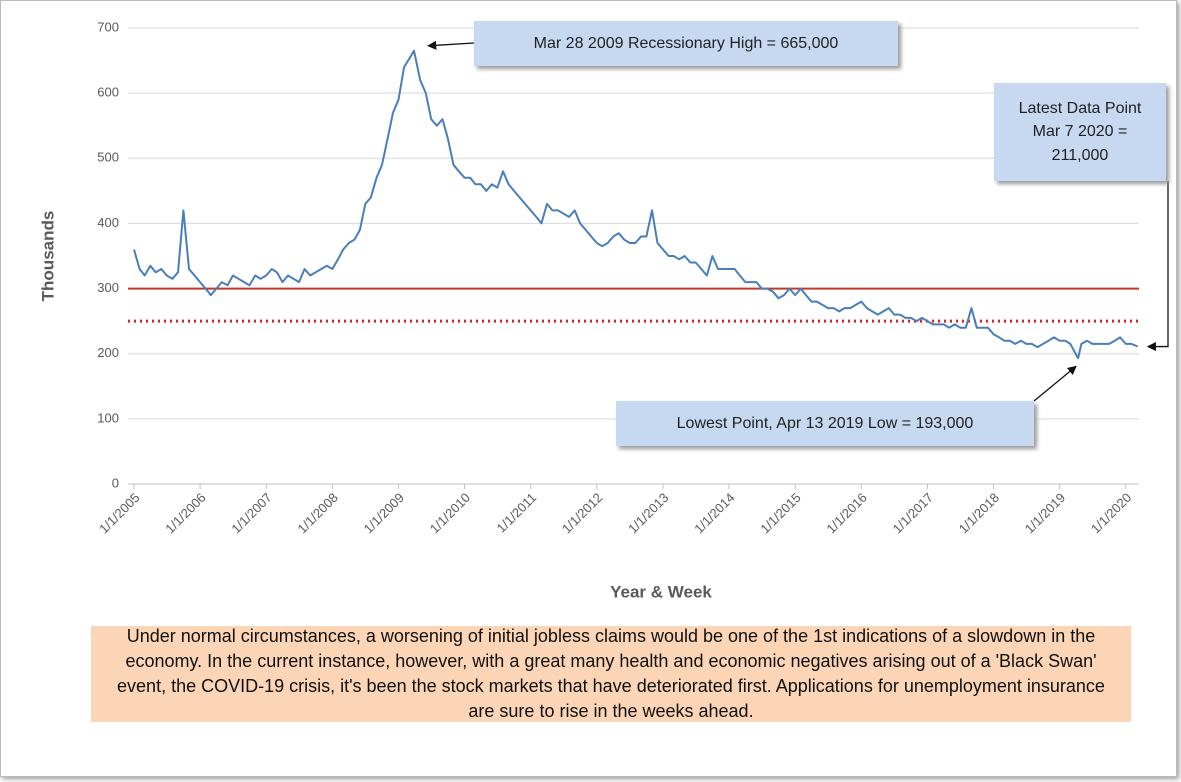 The image size is (1181, 782). Describe the element at coordinates (714, 513) in the screenshot. I see `x-tick-label: 1/1/2014` at that location.